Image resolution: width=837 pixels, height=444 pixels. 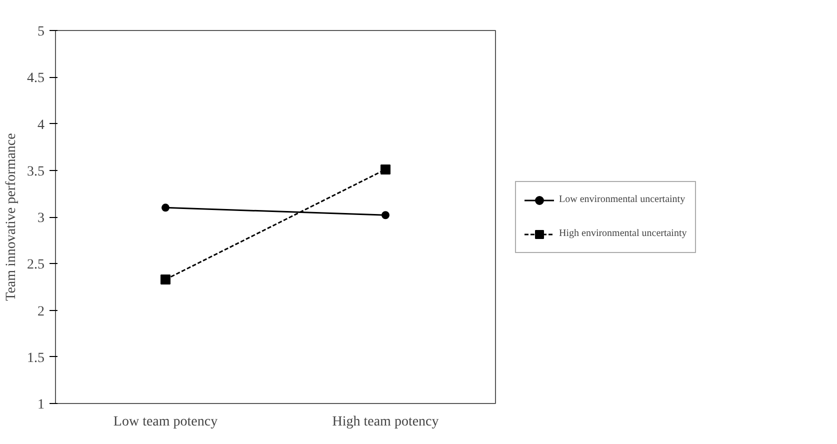 What do you see at coordinates (35, 172) in the screenshot?
I see `y-tick-label: 3.5` at bounding box center [35, 172].